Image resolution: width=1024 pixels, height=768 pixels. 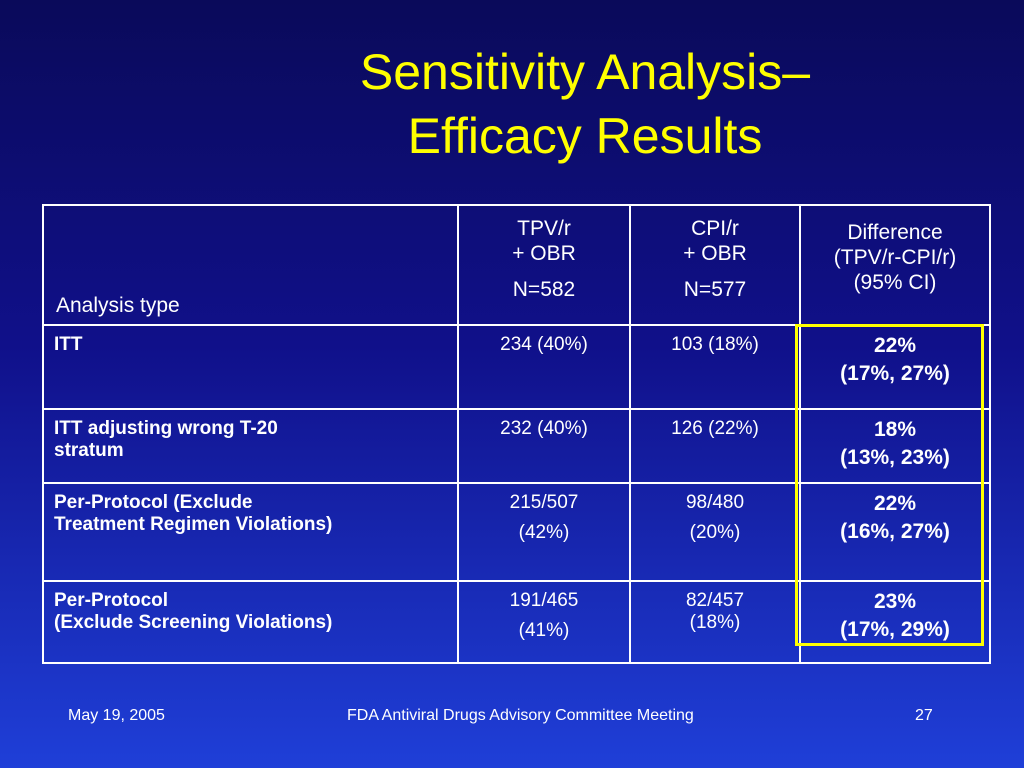 I want to click on row-diff-line1: 18%, so click(x=895, y=429).